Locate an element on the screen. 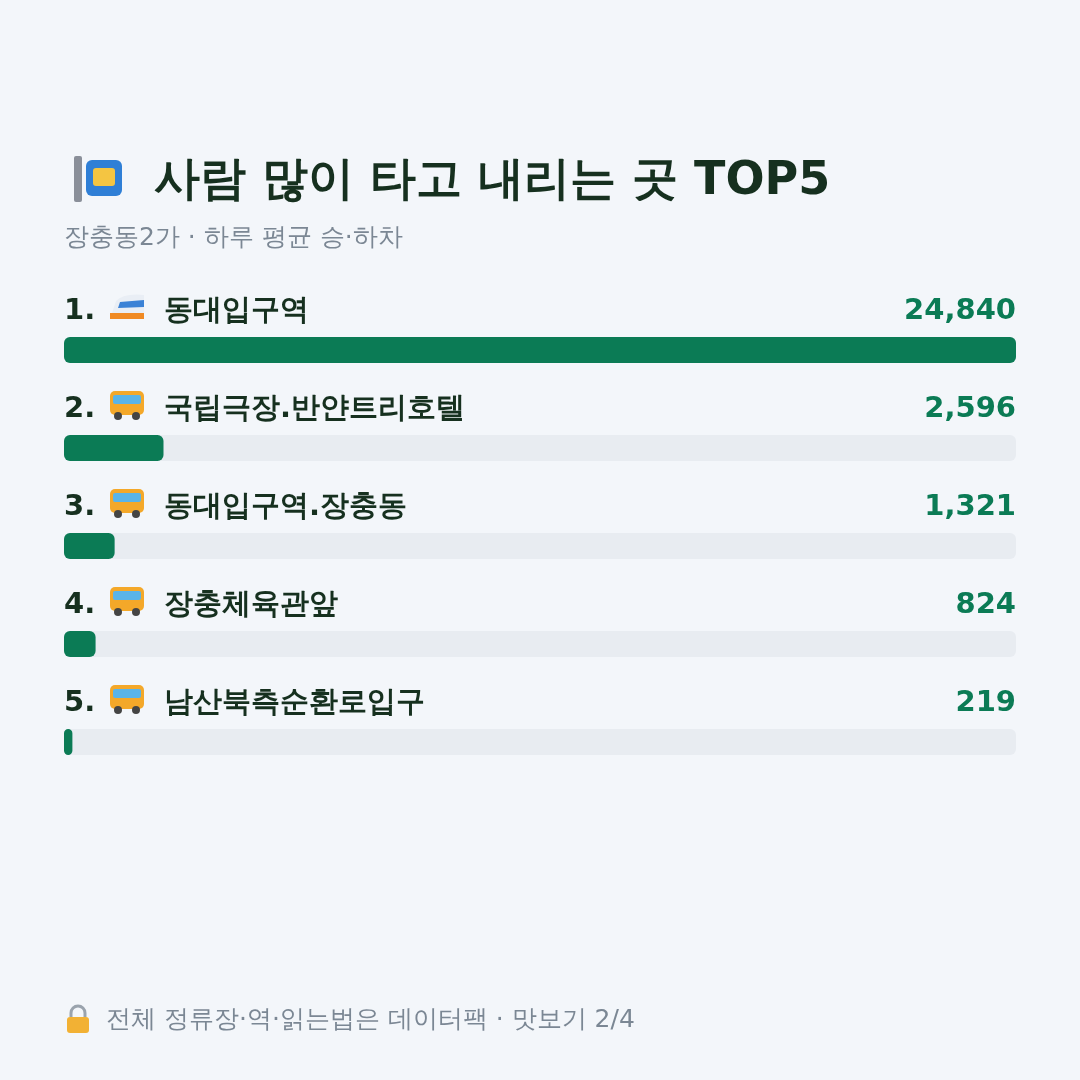 The image size is (1080, 1080). data-label: 219 is located at coordinates (985, 701).